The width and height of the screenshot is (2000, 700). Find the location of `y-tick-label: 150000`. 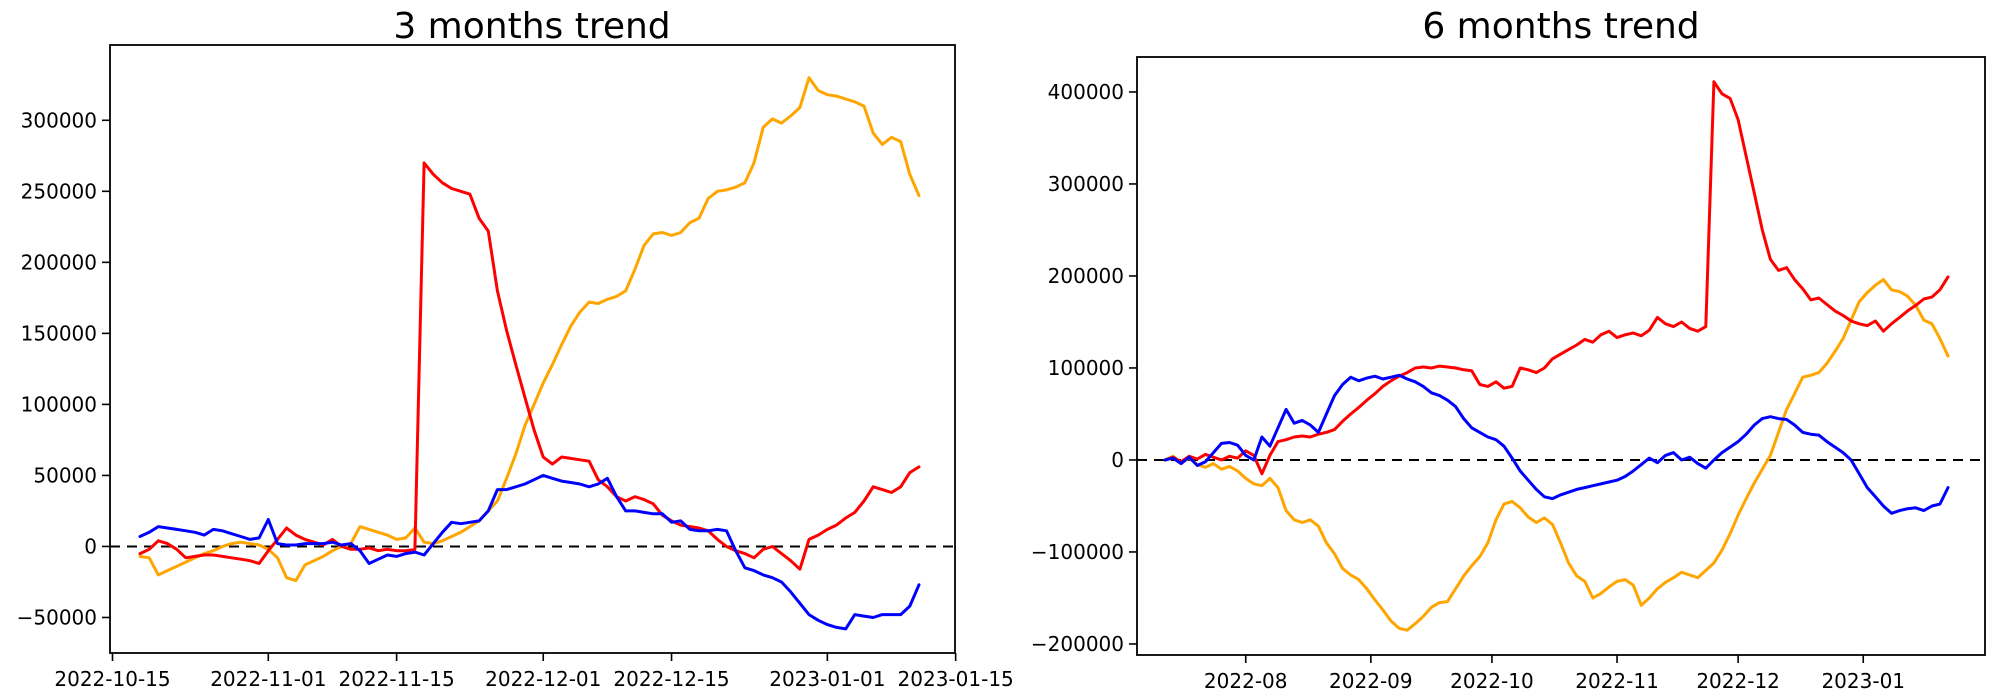

y-tick-label: 150000 is located at coordinates (59, 333).